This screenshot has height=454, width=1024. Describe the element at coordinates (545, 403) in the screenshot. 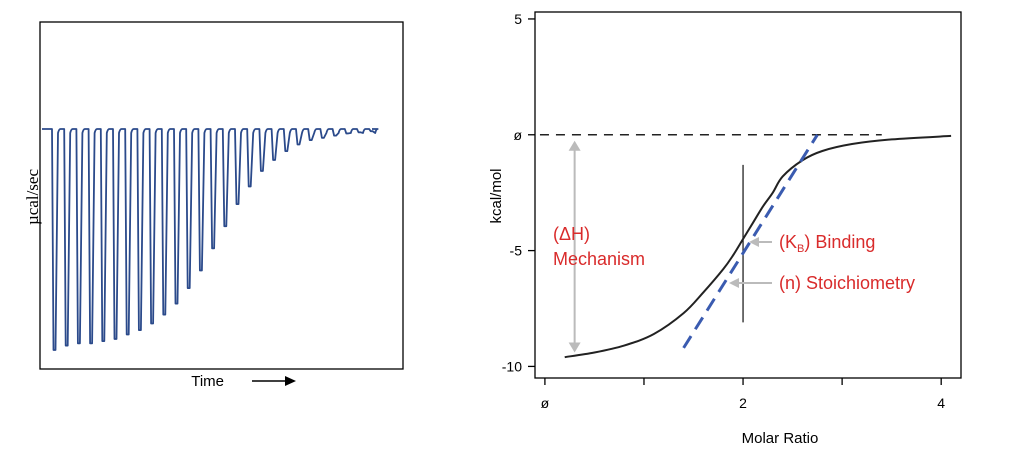

I see `x-tick-label: ø` at that location.